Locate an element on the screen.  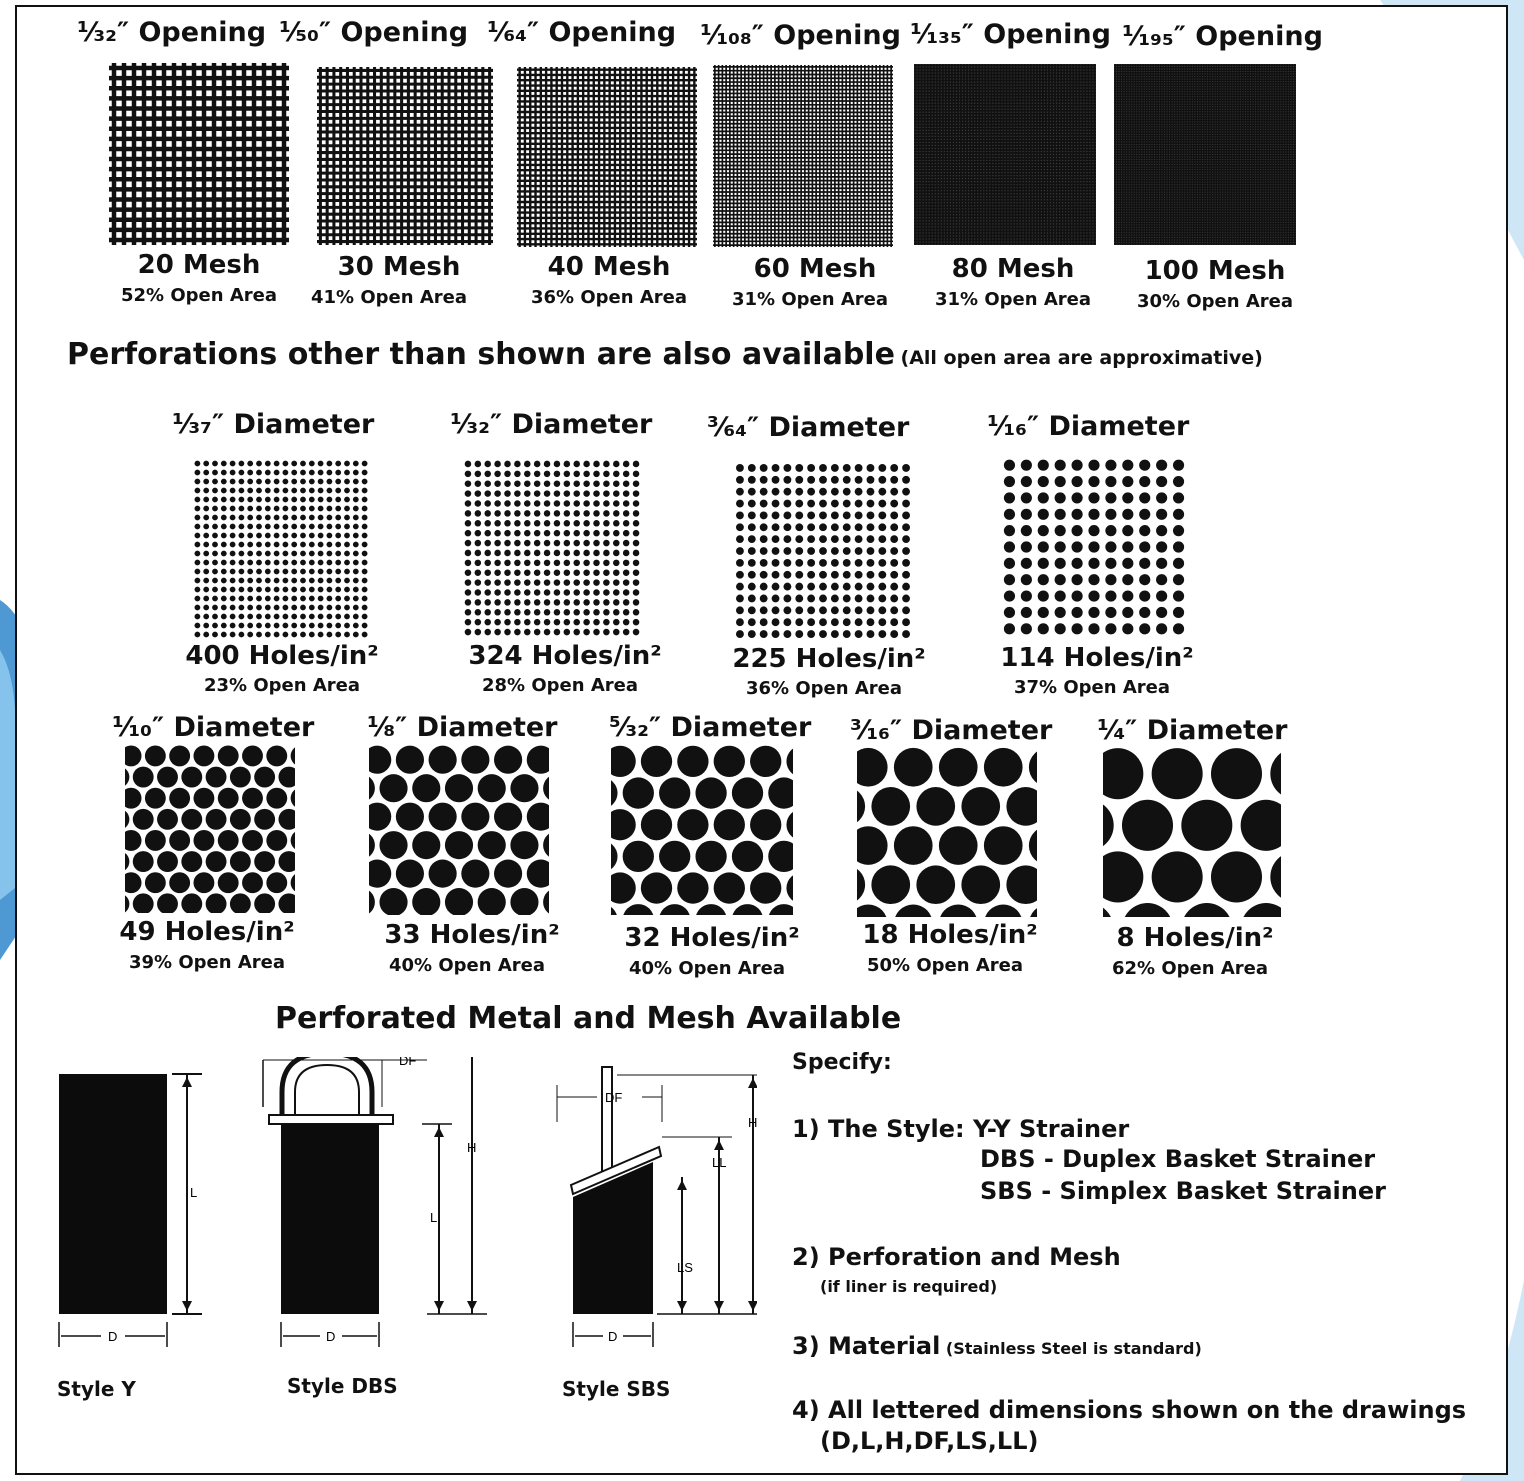
specify-item-1-dbs: DBS - Duplex Basket Strainer is located at coordinates (1178, 1159).